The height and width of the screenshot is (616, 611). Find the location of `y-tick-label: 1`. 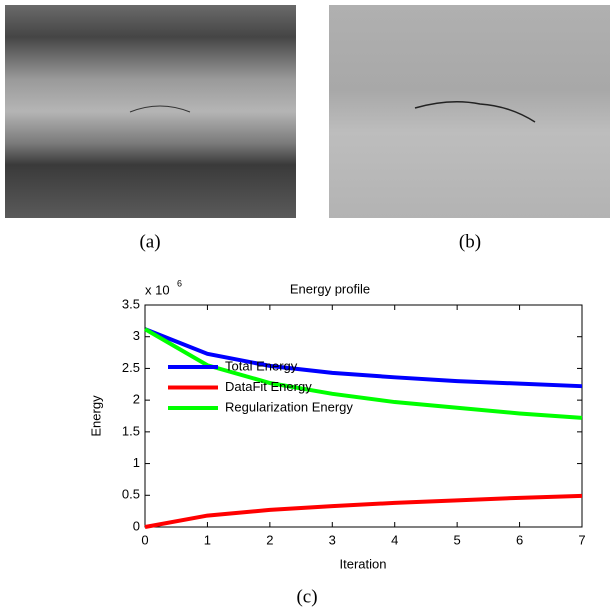

y-tick-label: 1 is located at coordinates (136, 462).